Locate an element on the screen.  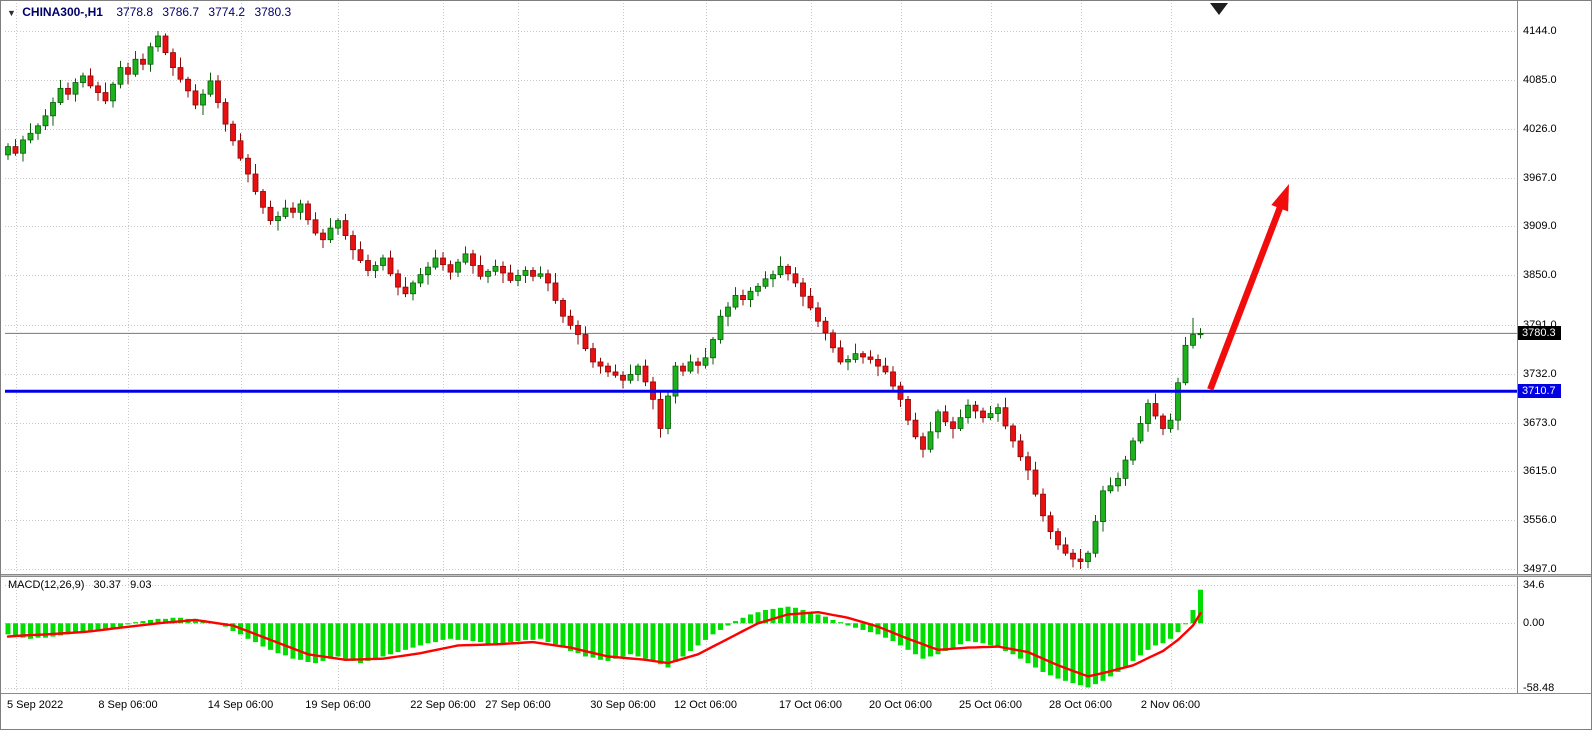
price-tick-label: 3556.0 is located at coordinates (1540, 519).